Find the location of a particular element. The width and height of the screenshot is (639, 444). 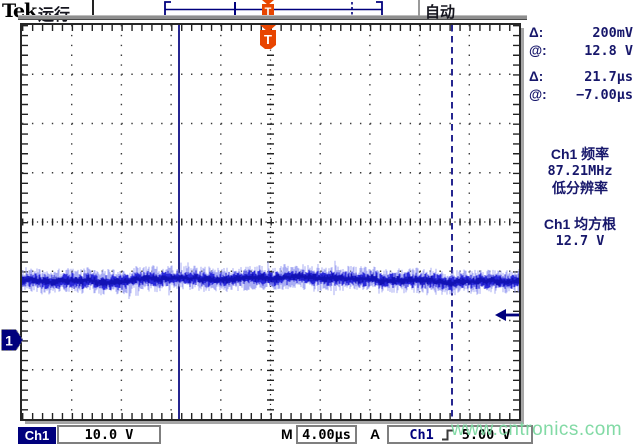

ch1-volts-per-div-readout: 10.0 V is located at coordinates (109, 434).